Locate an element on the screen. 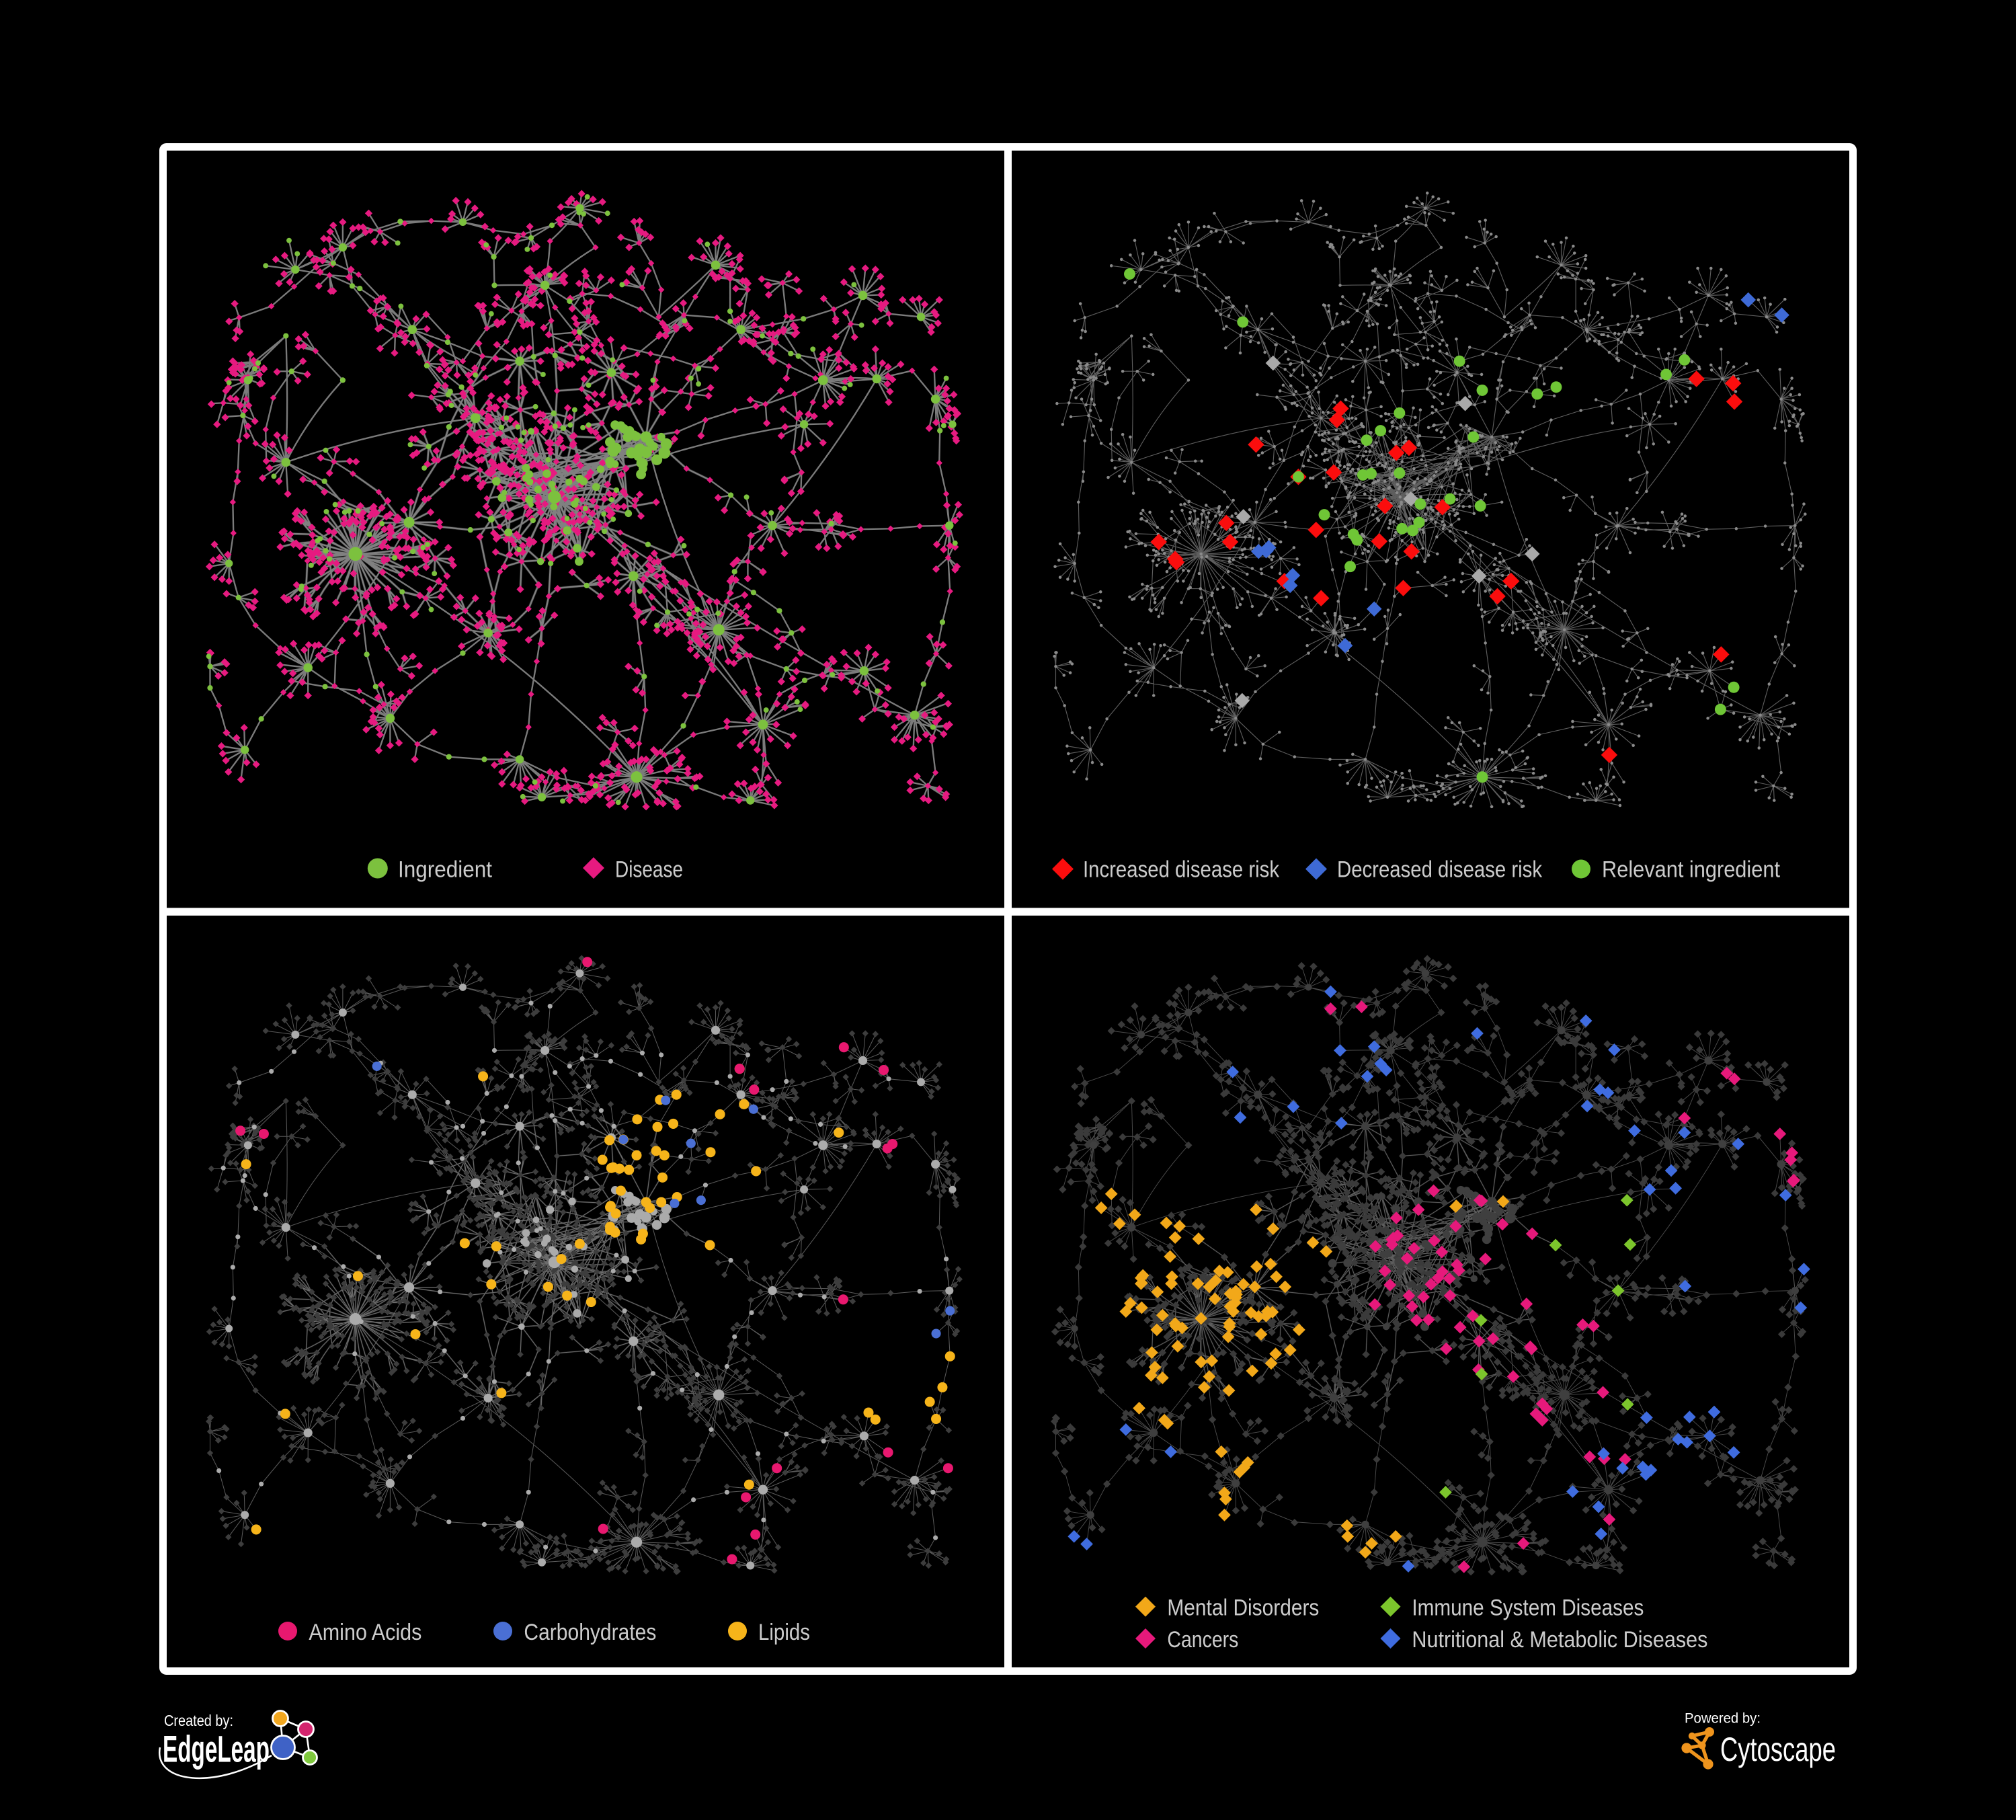  svg-text: Relevant ingredient is located at coordinates (1691, 870).